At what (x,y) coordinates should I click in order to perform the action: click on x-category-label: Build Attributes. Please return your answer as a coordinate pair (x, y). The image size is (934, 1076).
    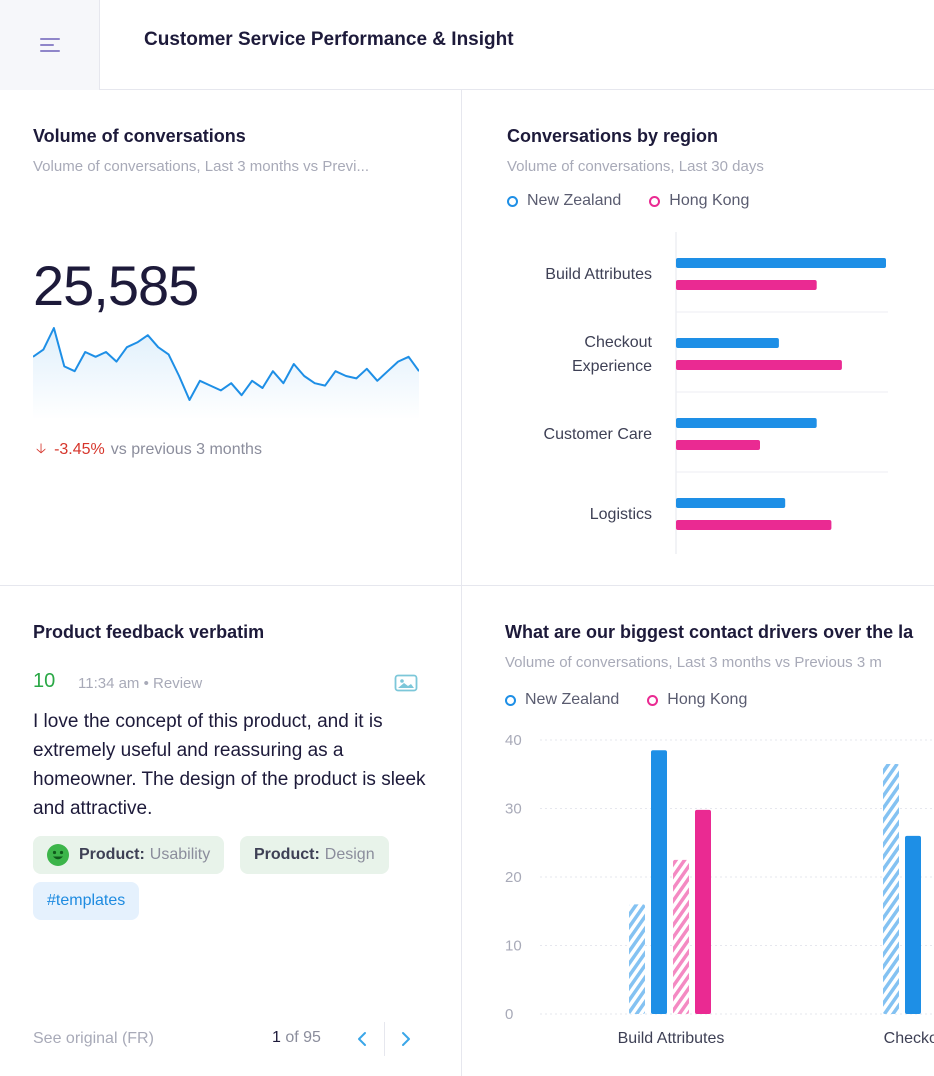
    Looking at the image, I should click on (671, 1038).